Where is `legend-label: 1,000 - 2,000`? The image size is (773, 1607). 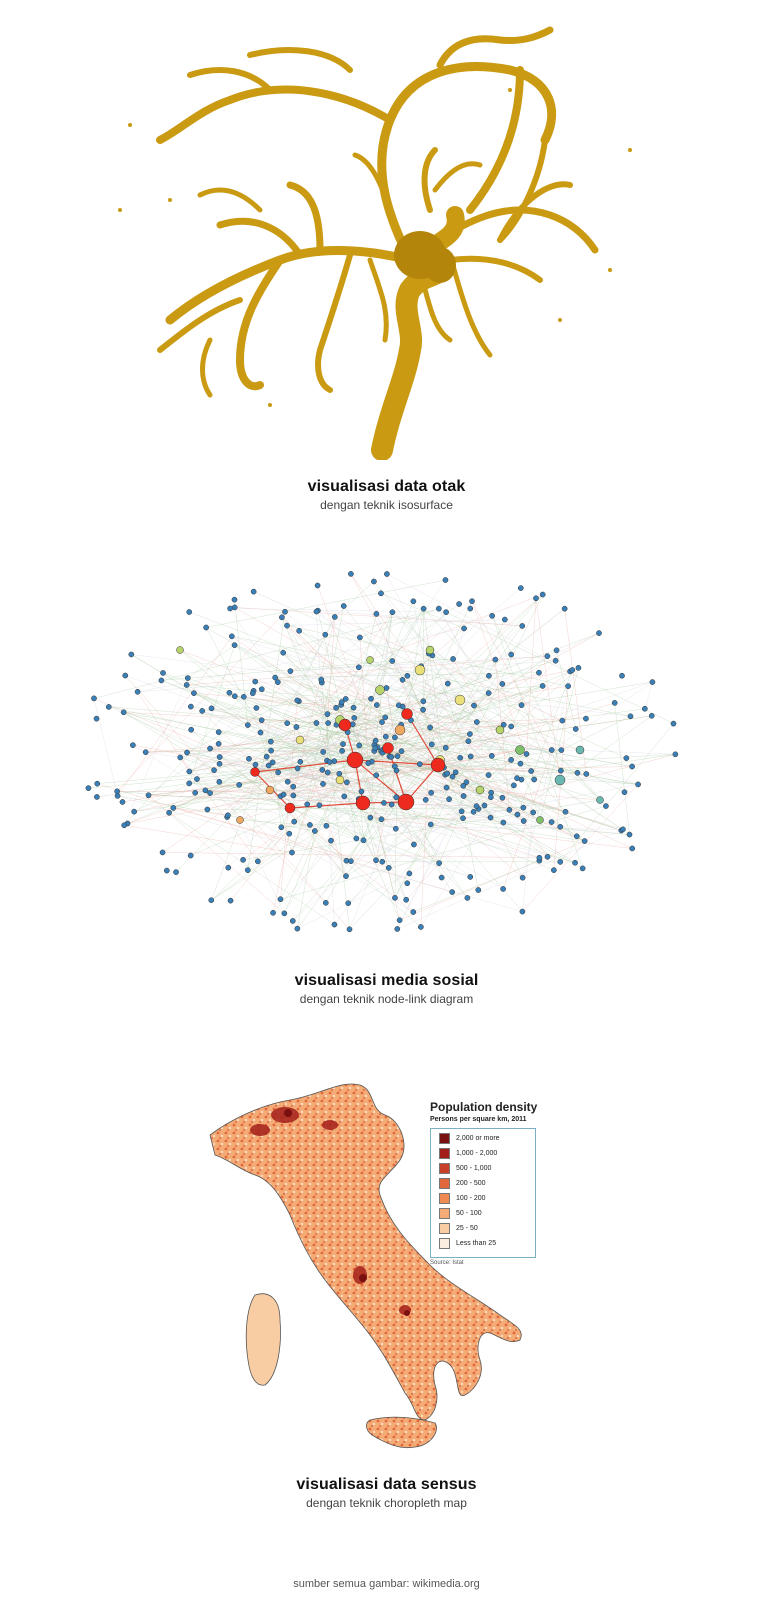
legend-label: 1,000 - 2,000 is located at coordinates (477, 1153).